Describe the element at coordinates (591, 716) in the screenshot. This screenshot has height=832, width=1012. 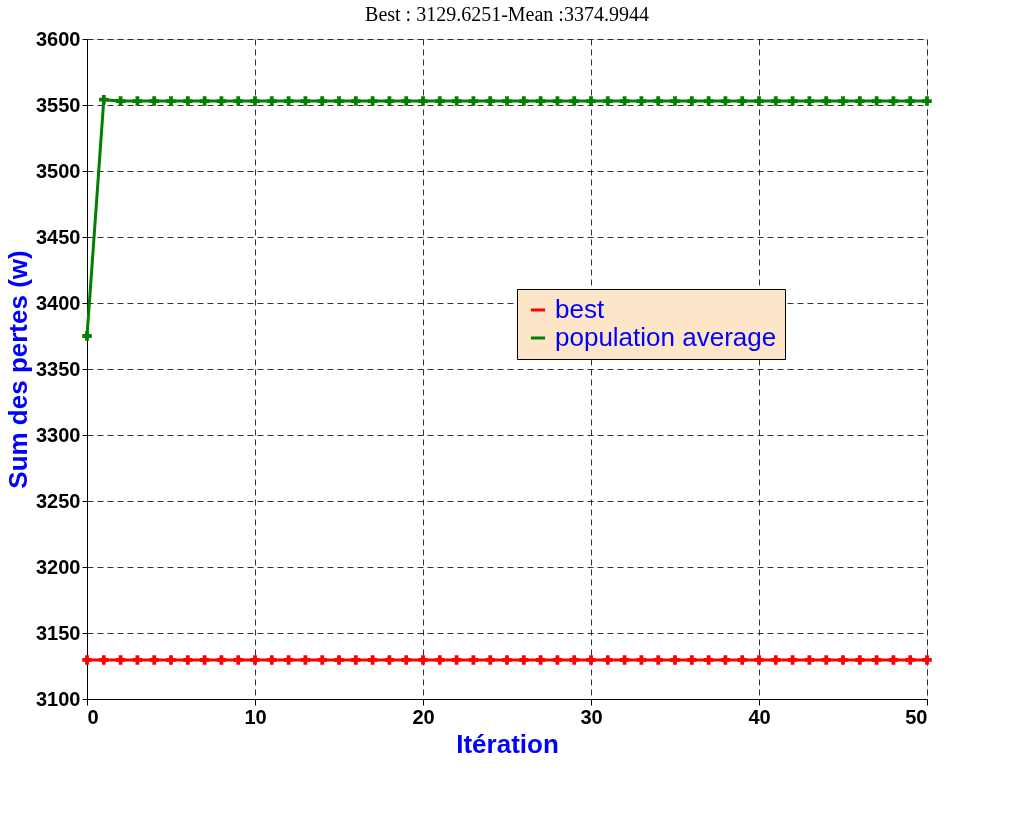
I see `x-tick-label: 30` at that location.